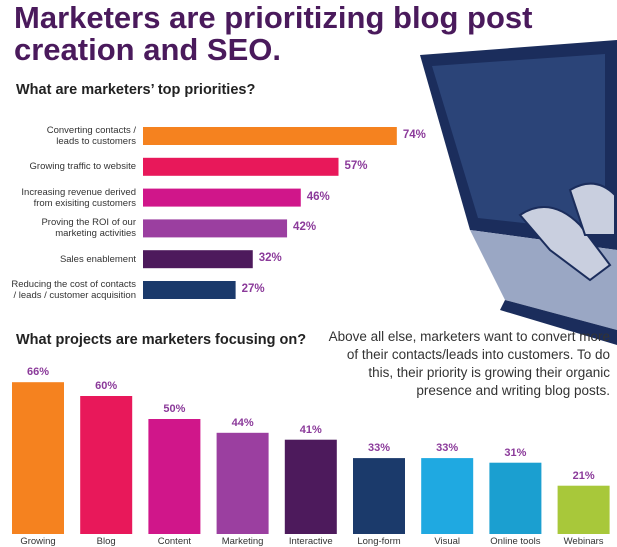 This screenshot has width=617, height=547. I want to click on category-label: Visual, so click(447, 541).